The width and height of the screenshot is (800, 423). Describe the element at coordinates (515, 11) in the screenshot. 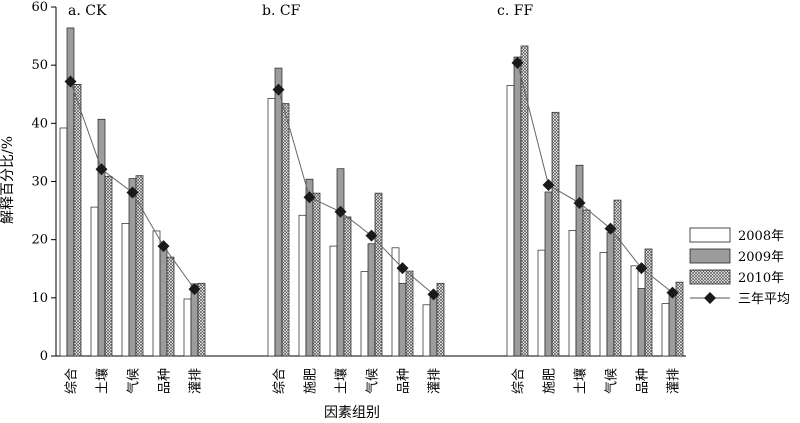

I see `panel-title-c: c. FF` at that location.